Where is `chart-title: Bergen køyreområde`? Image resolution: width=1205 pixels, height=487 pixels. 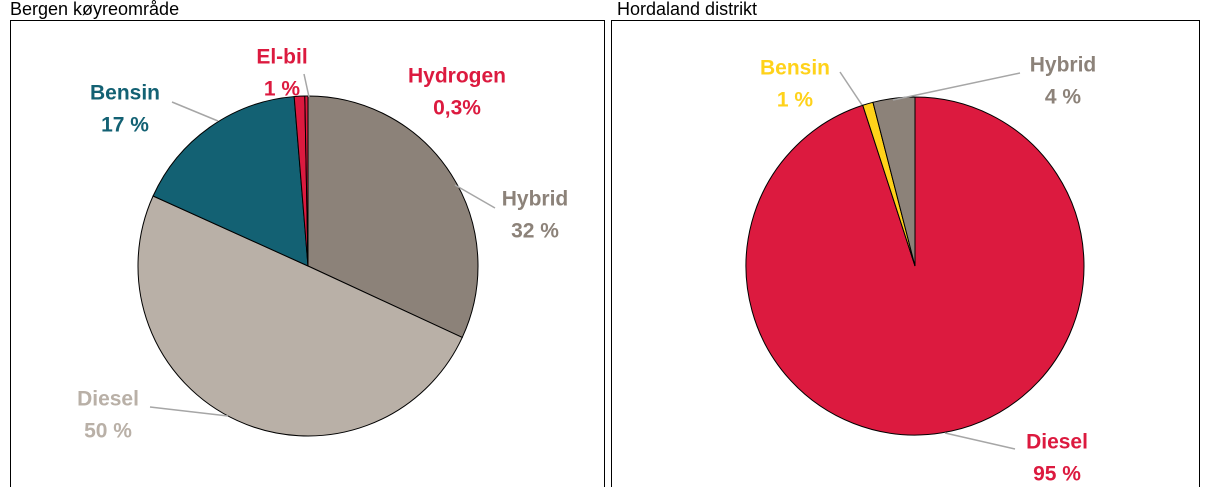 chart-title: Bergen køyreområde is located at coordinates (94, 9).